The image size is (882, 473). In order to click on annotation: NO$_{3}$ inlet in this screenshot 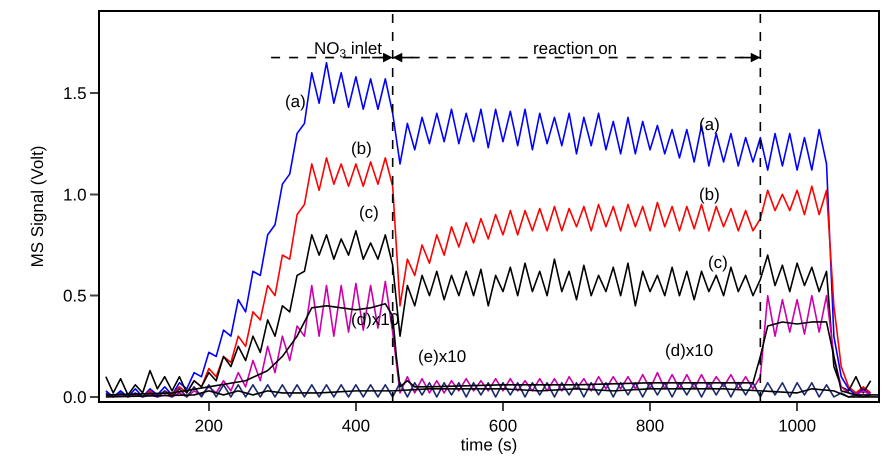, I will do `click(348, 50)`.